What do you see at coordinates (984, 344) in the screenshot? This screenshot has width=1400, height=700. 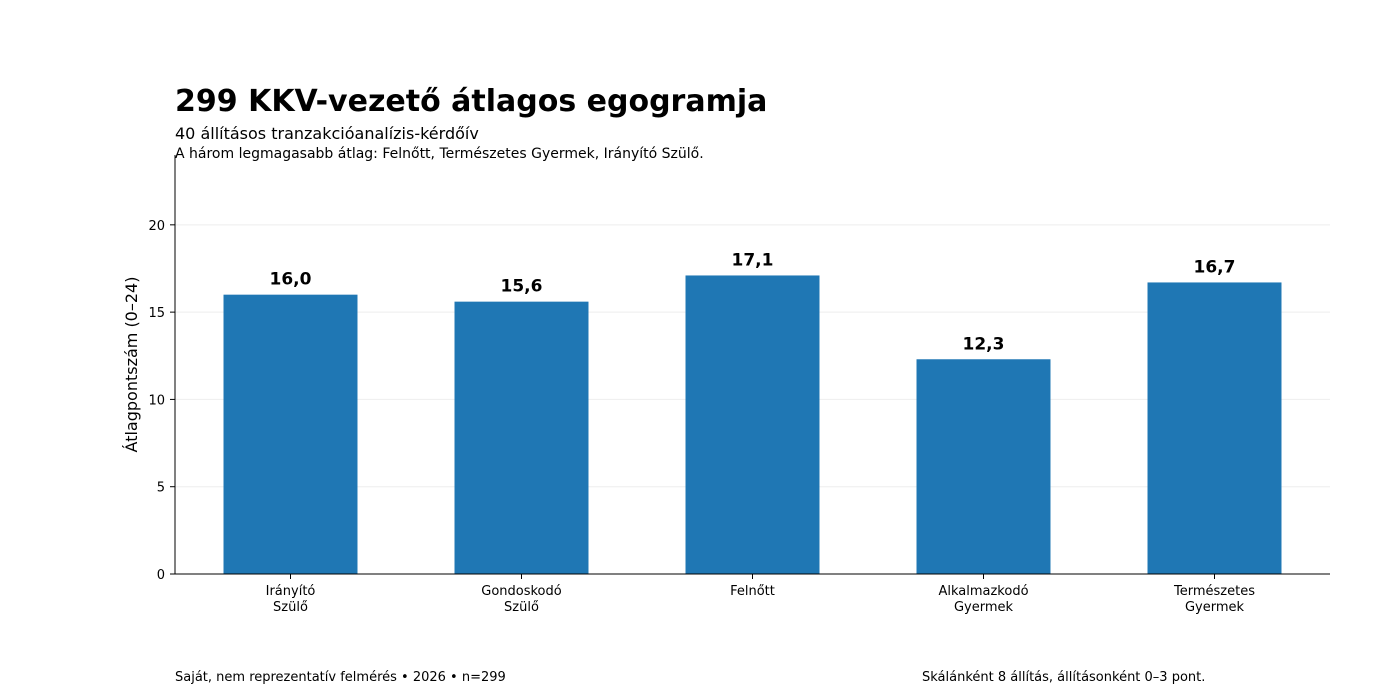 I see `bar-value-label: 12,3` at bounding box center [984, 344].